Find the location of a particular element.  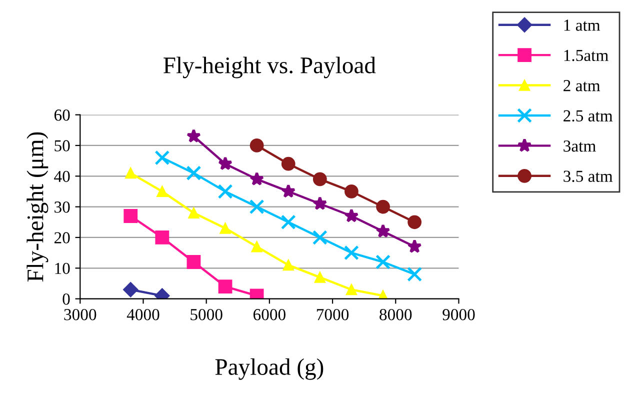

y-tick-label: 50 is located at coordinates (62, 146).